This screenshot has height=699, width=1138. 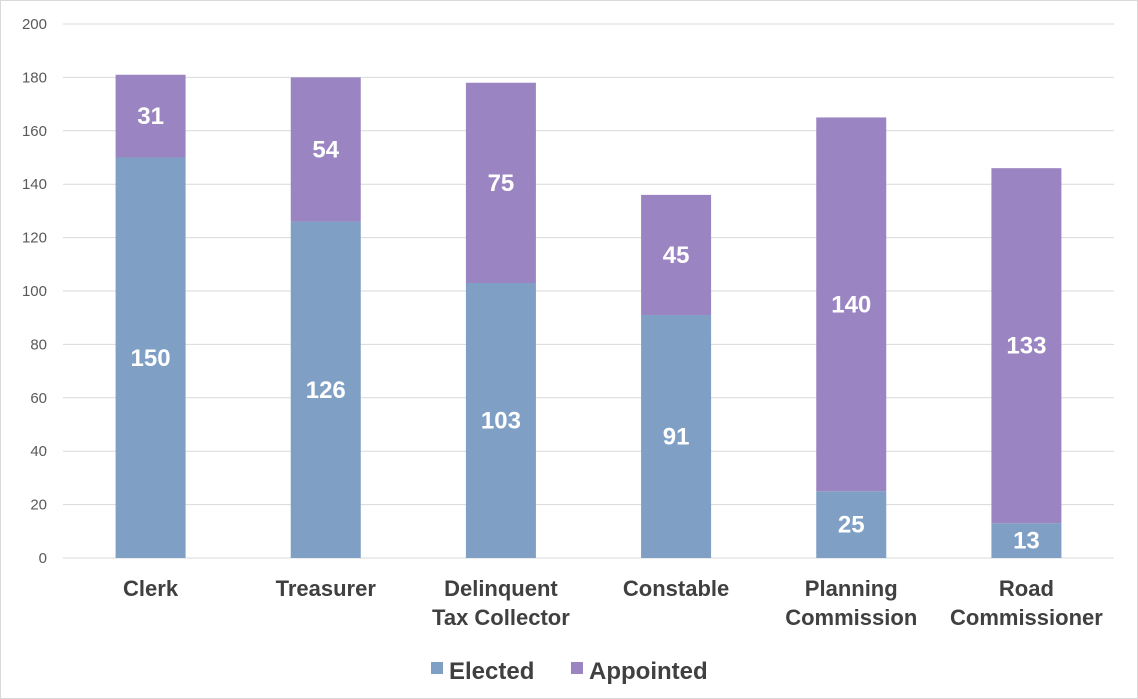 I want to click on data-label: 25, so click(x=851, y=525).